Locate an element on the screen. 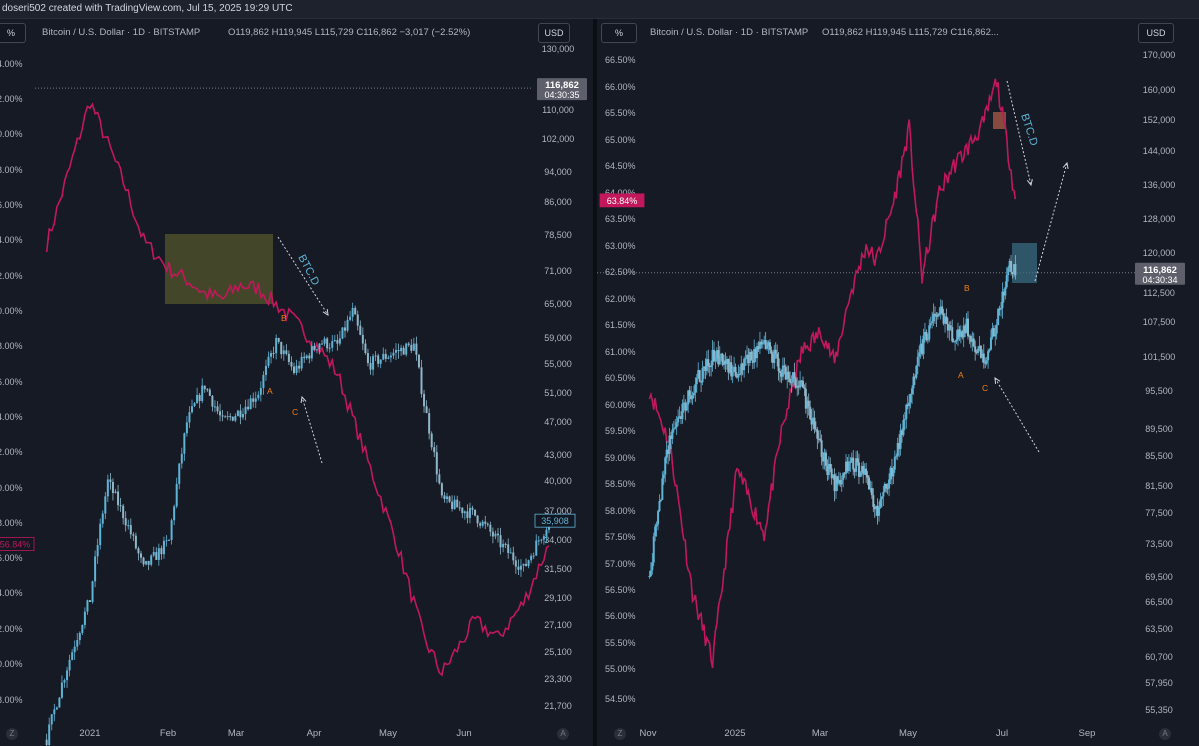  dominance-axis-tick: 54.00% is located at coordinates (11, 417).